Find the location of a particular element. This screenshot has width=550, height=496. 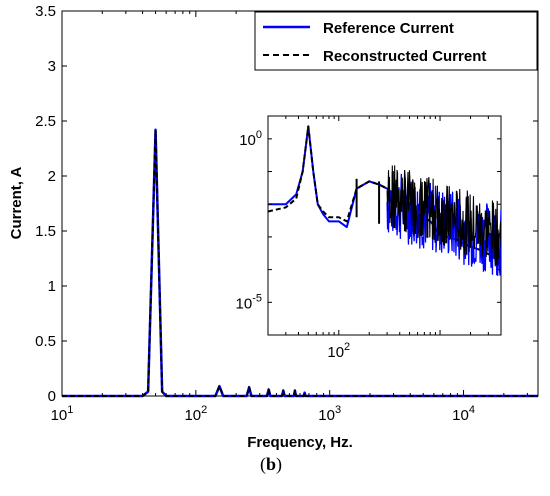

inset-x-tick-label: 102 is located at coordinates (338, 351).